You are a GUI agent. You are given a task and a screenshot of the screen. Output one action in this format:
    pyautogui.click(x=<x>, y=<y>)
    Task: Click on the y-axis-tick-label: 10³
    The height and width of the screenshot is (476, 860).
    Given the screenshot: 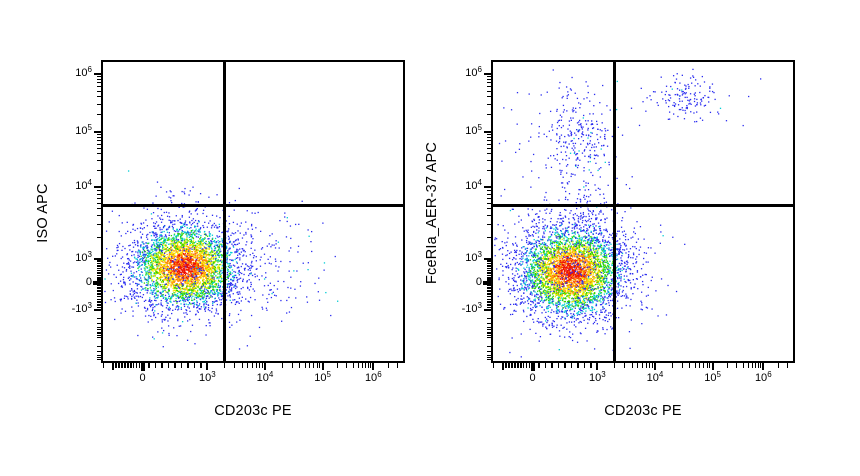 What is the action you would take?
    pyautogui.click(x=473, y=256)
    